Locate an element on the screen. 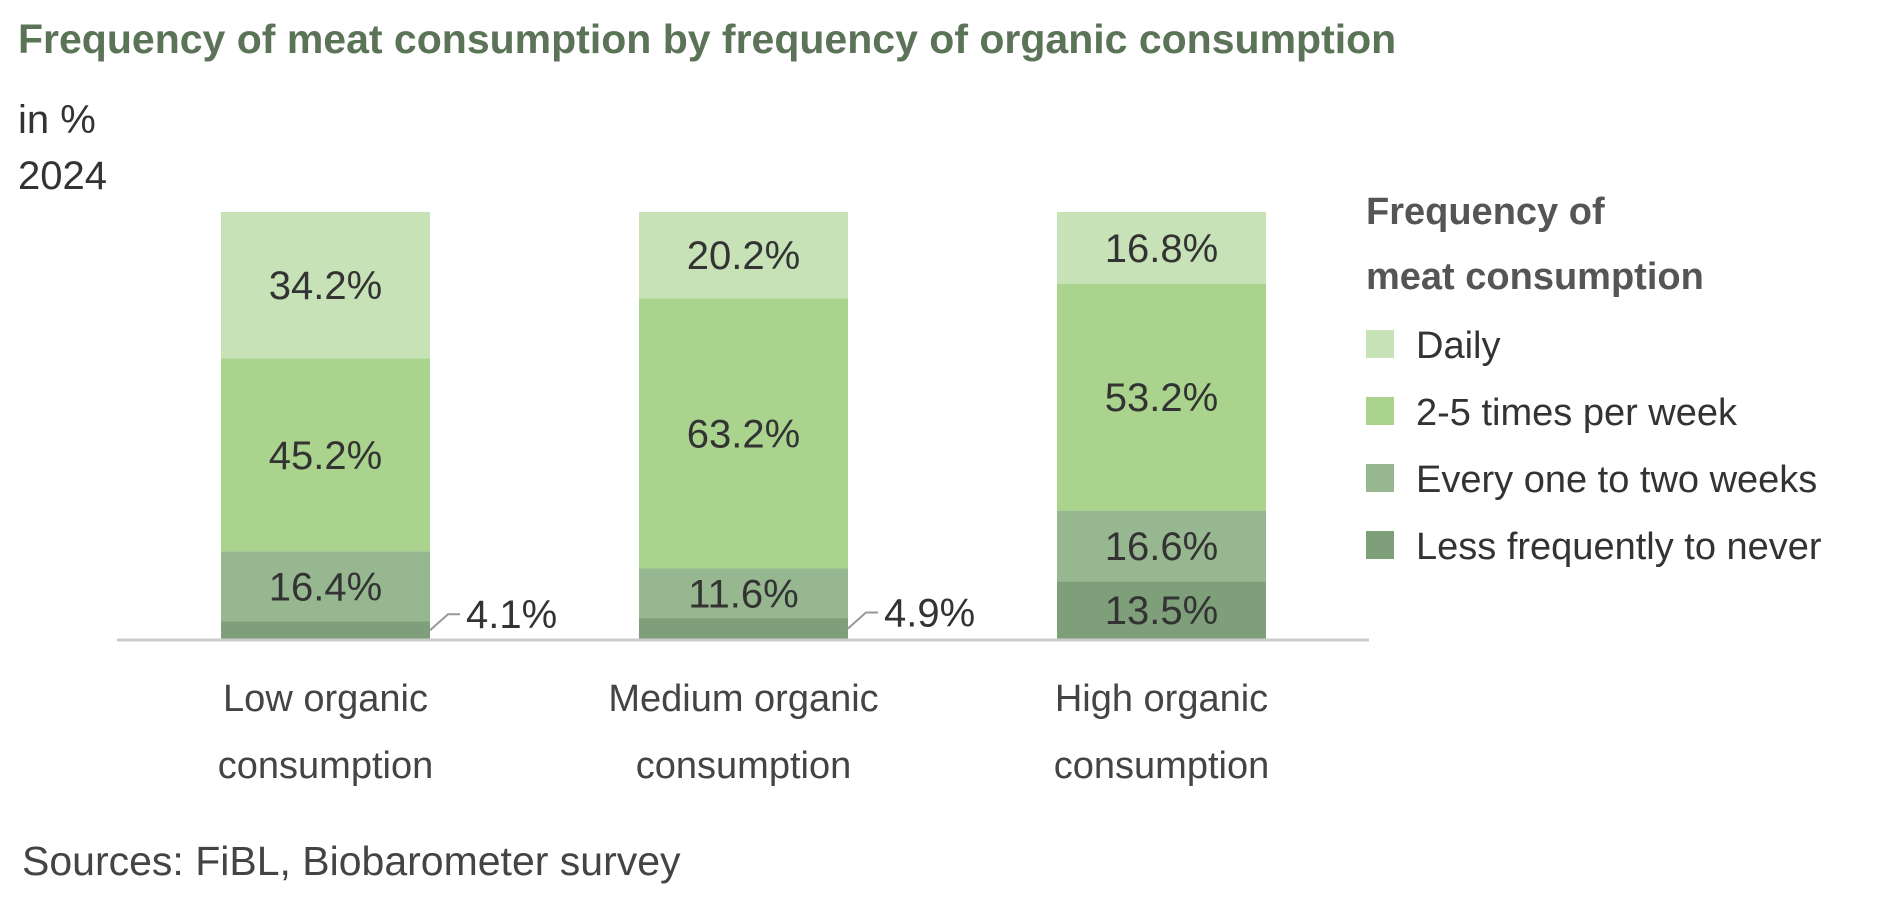 The image size is (1900, 900). data-label: 20.2% is located at coordinates (743, 256).